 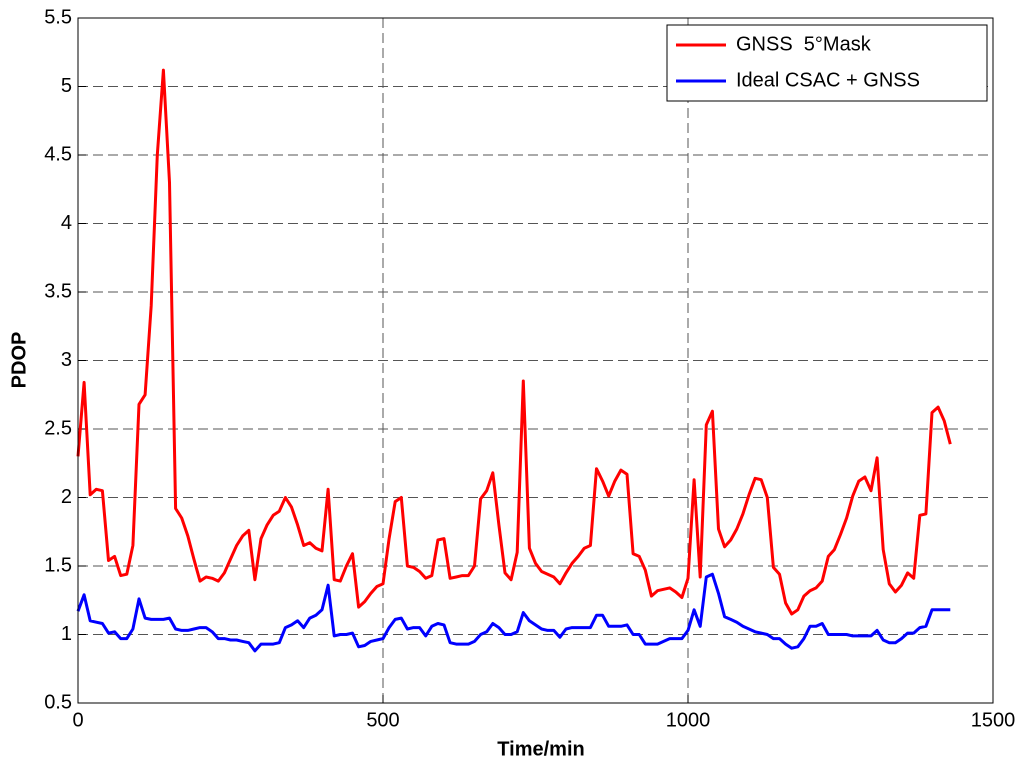 I want to click on y-tick-label: 5.5, so click(x=58, y=17).